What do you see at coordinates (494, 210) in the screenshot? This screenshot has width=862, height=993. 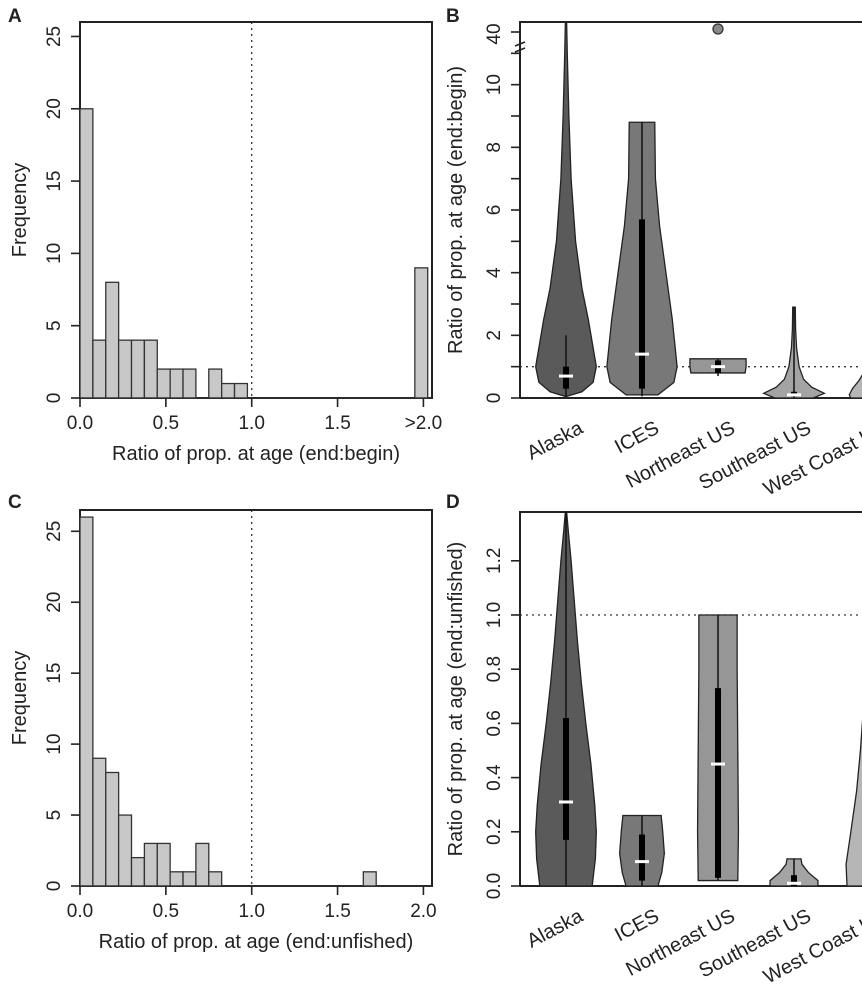 I see `y-tick-label: 6` at bounding box center [494, 210].